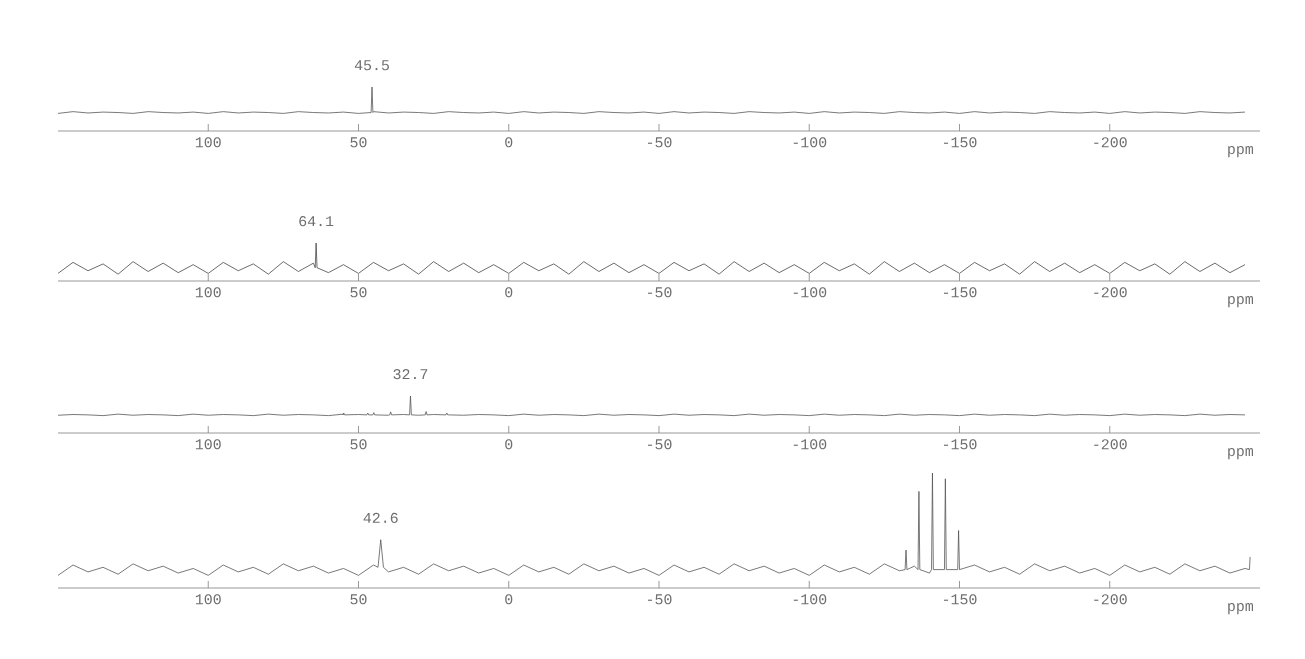 This screenshot has width=1305, height=659. What do you see at coordinates (316, 221) in the screenshot?
I see `annotation: 64.1` at bounding box center [316, 221].